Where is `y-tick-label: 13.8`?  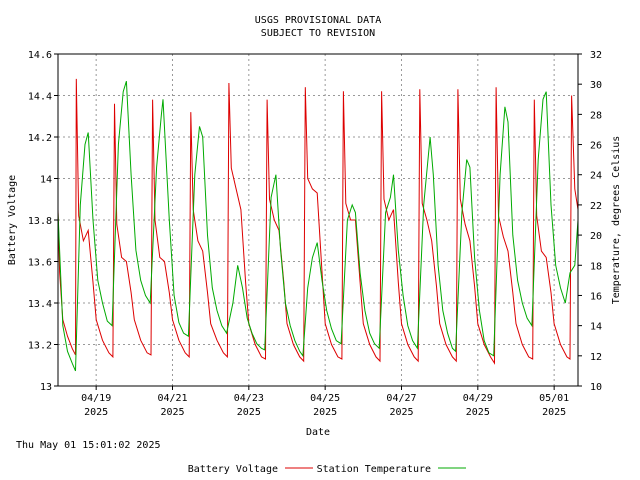
y-tick-label: 13.8 is located at coordinates (40, 221).